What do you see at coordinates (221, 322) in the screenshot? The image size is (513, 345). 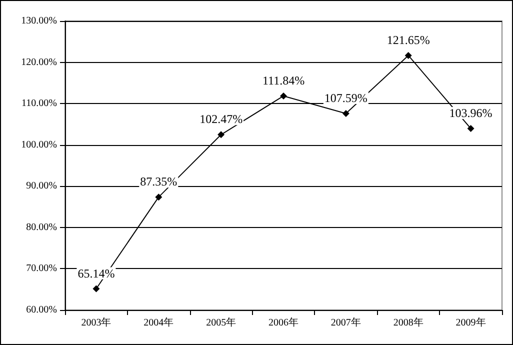 I see `x-tick-label: 2005年` at bounding box center [221, 322].